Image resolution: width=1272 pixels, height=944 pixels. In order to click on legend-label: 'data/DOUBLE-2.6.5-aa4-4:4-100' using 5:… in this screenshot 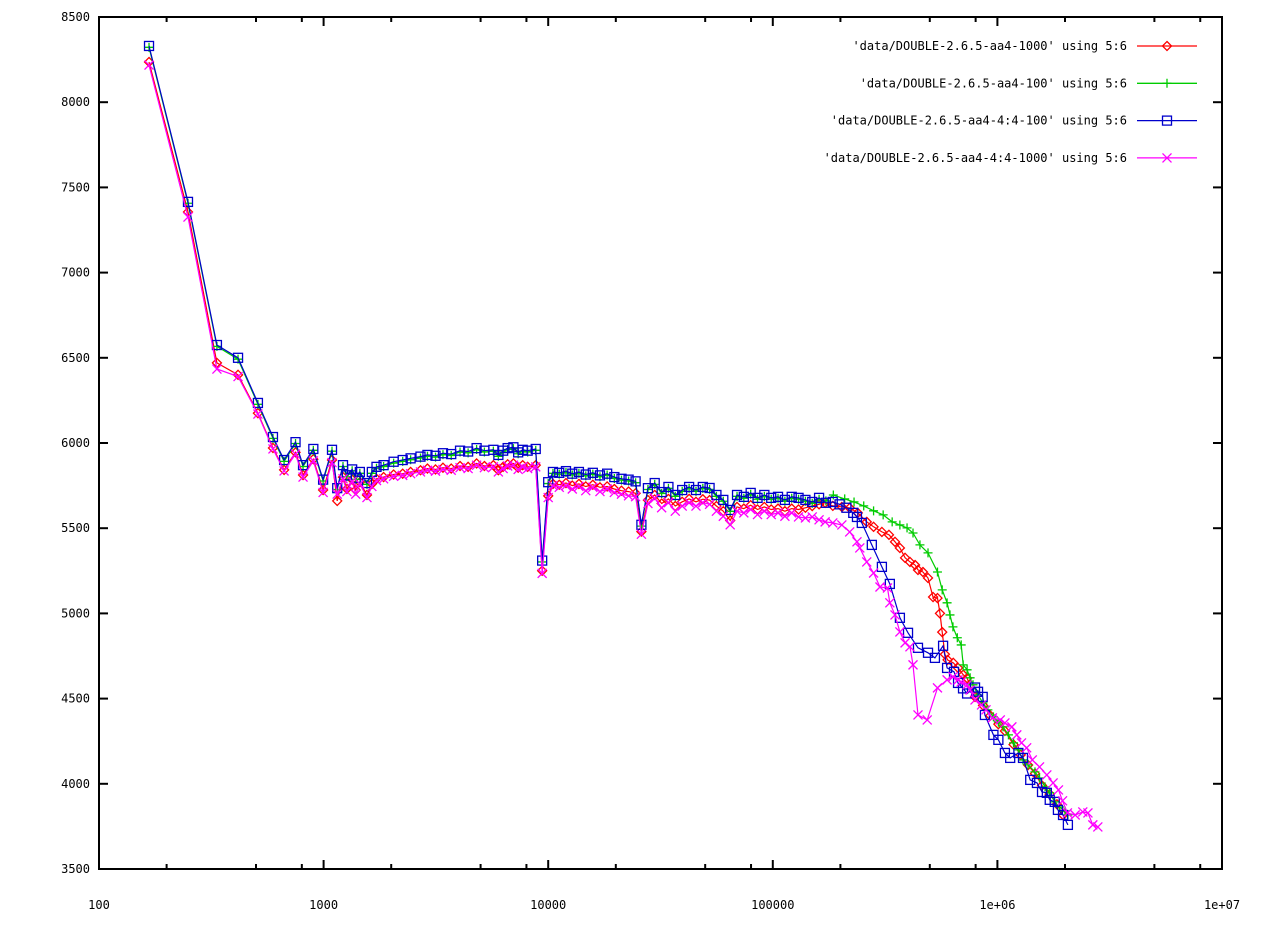, I will do `click(979, 121)`.